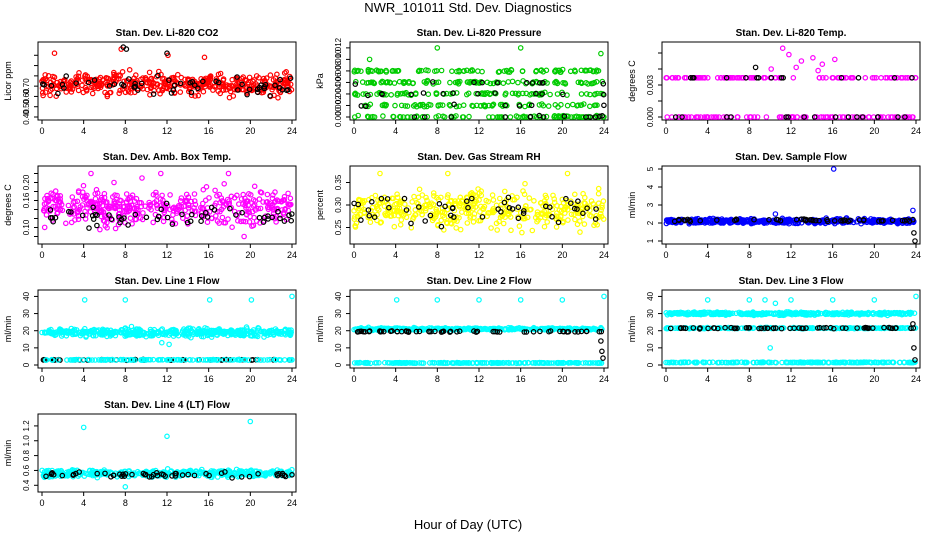 The image size is (936, 540). What do you see at coordinates (794, 230) in the screenshot?
I see `series-reference` at bounding box center [794, 230].